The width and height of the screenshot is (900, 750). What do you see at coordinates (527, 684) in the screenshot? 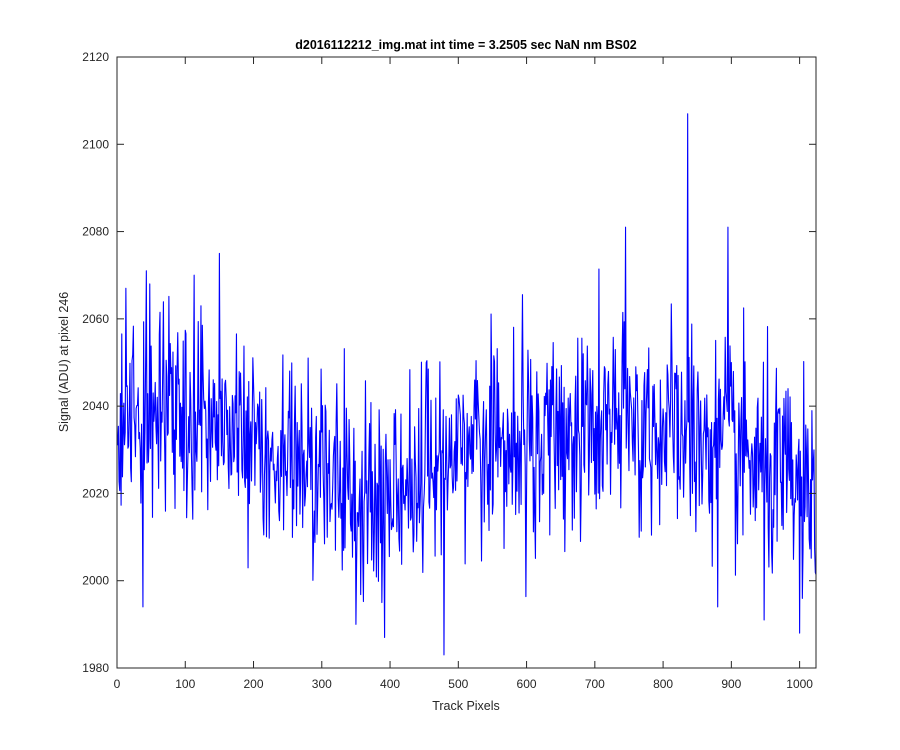
I see `x-tick-label: 600` at bounding box center [527, 684].